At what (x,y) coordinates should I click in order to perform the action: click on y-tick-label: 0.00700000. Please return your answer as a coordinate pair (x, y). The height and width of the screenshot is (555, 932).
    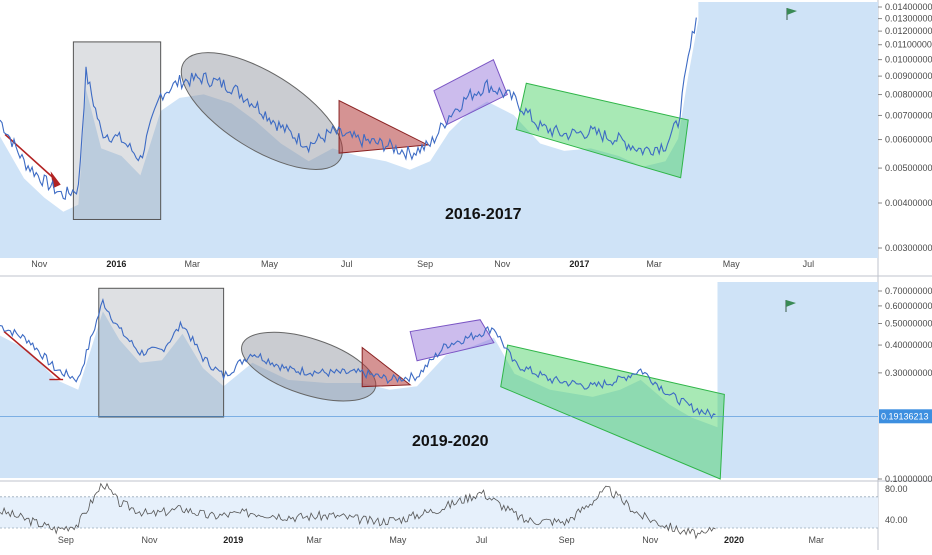
    Looking at the image, I should click on (908, 115).